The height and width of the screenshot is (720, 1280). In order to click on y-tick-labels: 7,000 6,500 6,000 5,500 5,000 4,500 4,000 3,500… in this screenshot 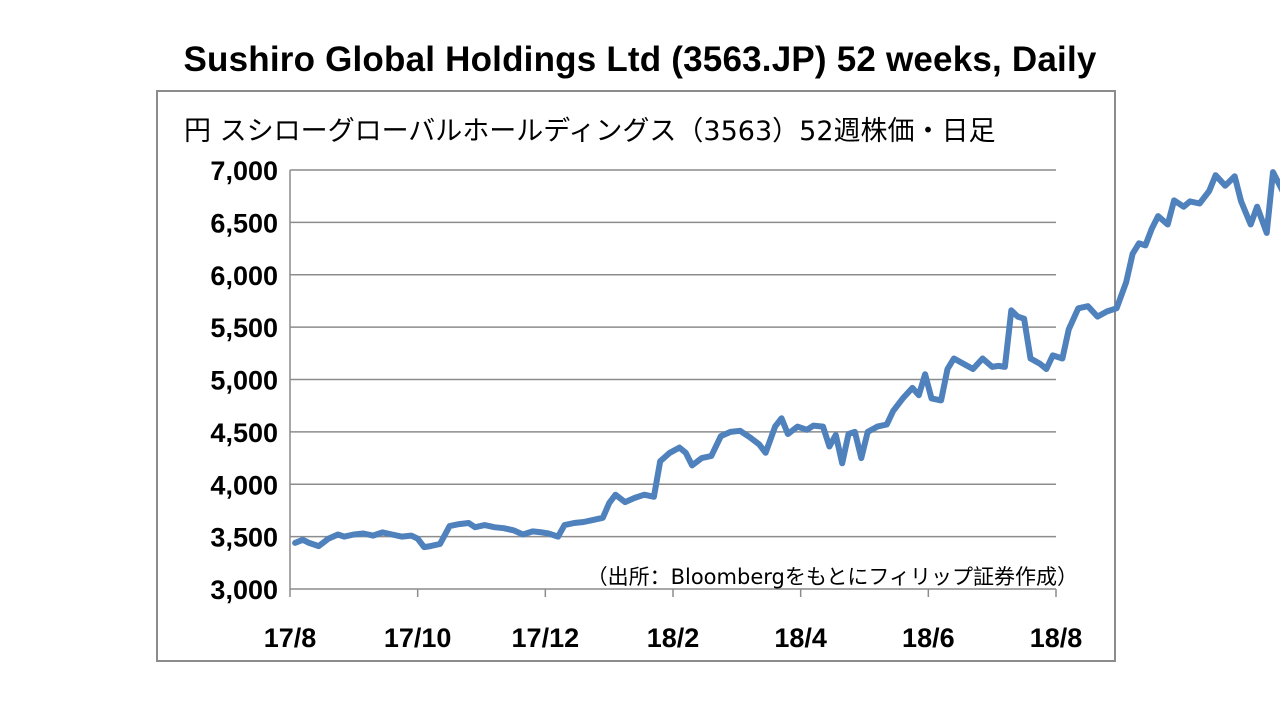, I will do `click(244, 380)`.